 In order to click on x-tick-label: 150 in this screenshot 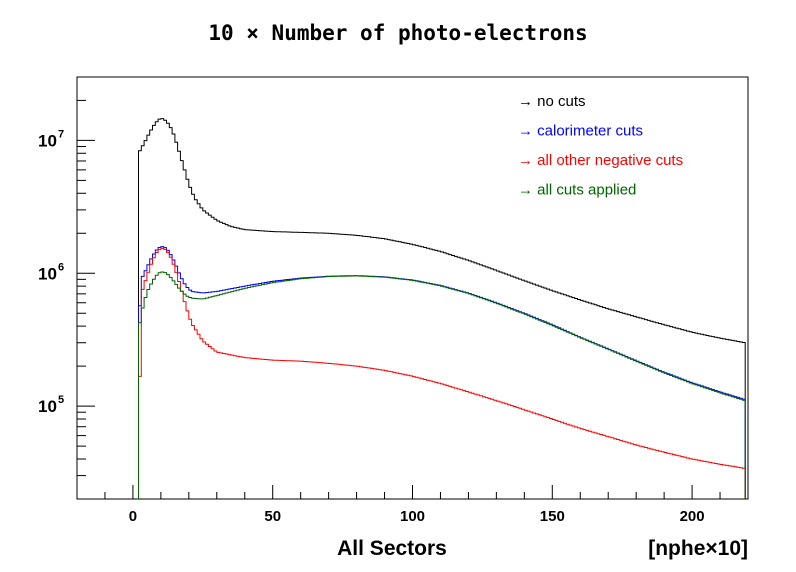, I will do `click(552, 516)`.